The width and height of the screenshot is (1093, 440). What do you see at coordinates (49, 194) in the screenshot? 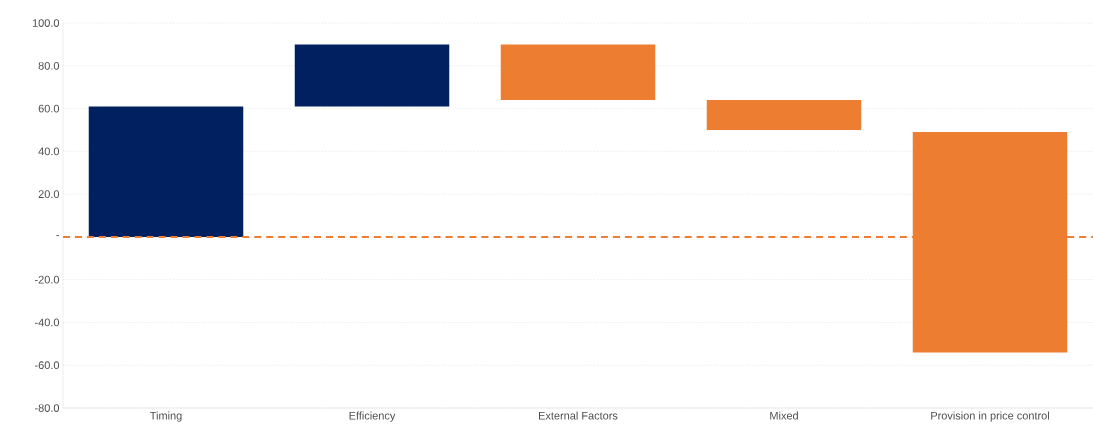
I see `y-tick-label: 20.0` at bounding box center [49, 194].